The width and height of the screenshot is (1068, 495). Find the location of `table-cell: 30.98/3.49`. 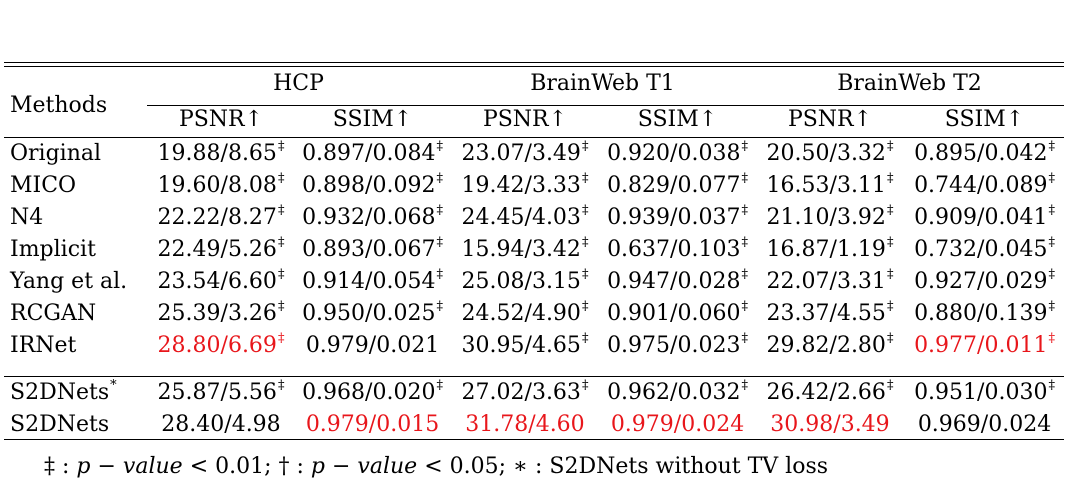

table-cell: 30.98/3.49 is located at coordinates (830, 424).